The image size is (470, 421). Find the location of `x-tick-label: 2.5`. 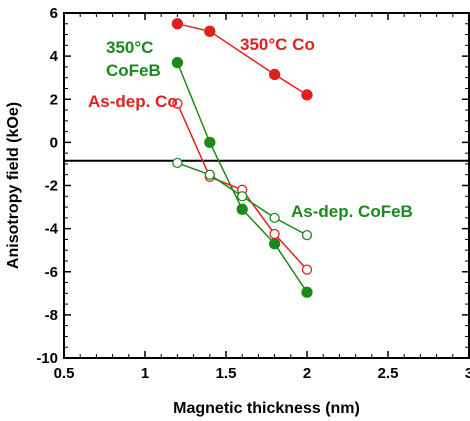

x-tick-label: 2.5 is located at coordinates (388, 373).